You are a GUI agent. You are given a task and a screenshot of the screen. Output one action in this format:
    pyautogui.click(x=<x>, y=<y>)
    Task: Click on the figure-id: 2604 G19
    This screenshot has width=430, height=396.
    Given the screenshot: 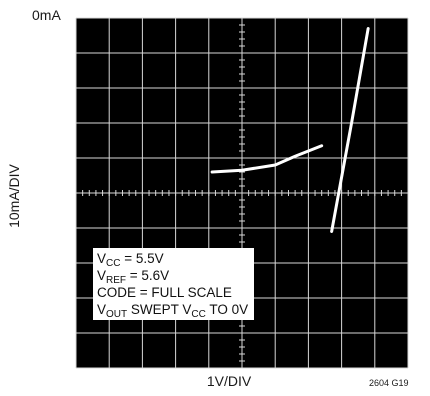 What is the action you would take?
    pyautogui.click(x=389, y=383)
    